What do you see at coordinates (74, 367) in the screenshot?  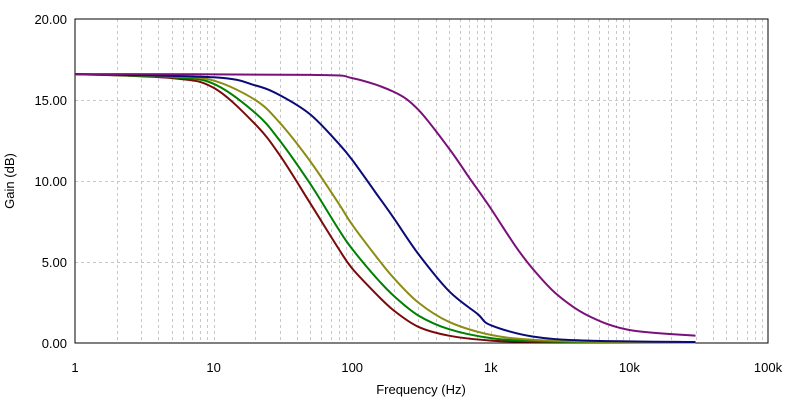 I see `x-tick-label: 1` at bounding box center [74, 367].